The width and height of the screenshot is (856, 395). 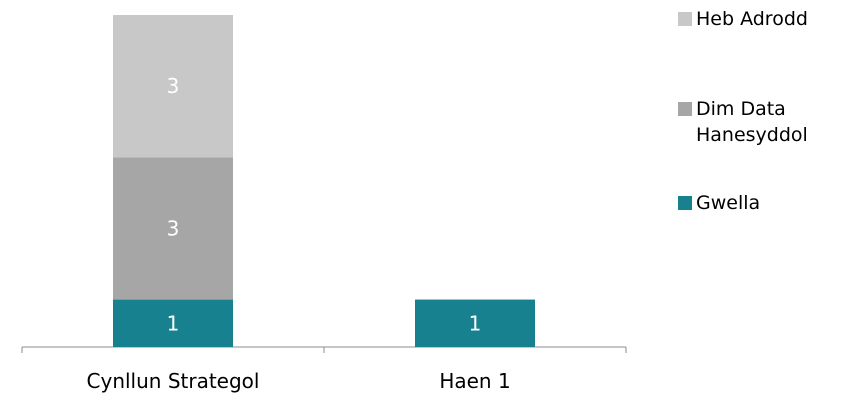 I want to click on legend-label-gwella: Gwella, so click(x=728, y=203).